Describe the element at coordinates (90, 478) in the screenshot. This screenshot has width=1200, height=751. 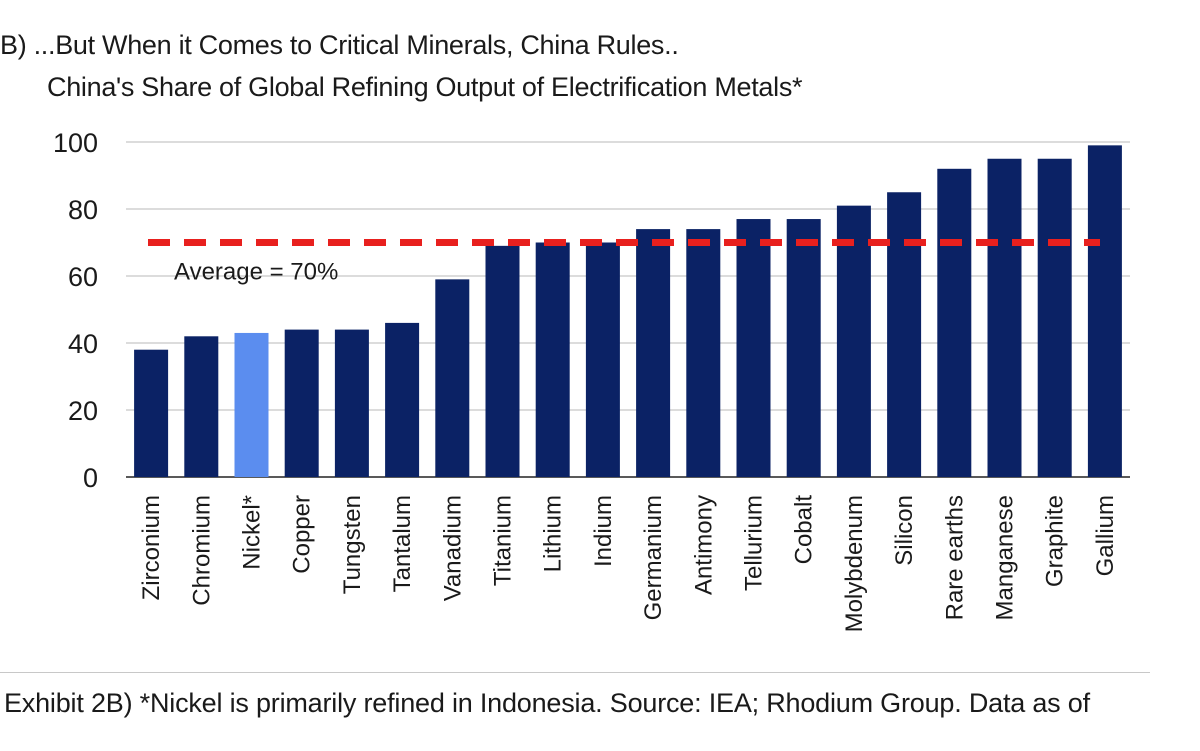
I see `y-tick-label: 0` at that location.